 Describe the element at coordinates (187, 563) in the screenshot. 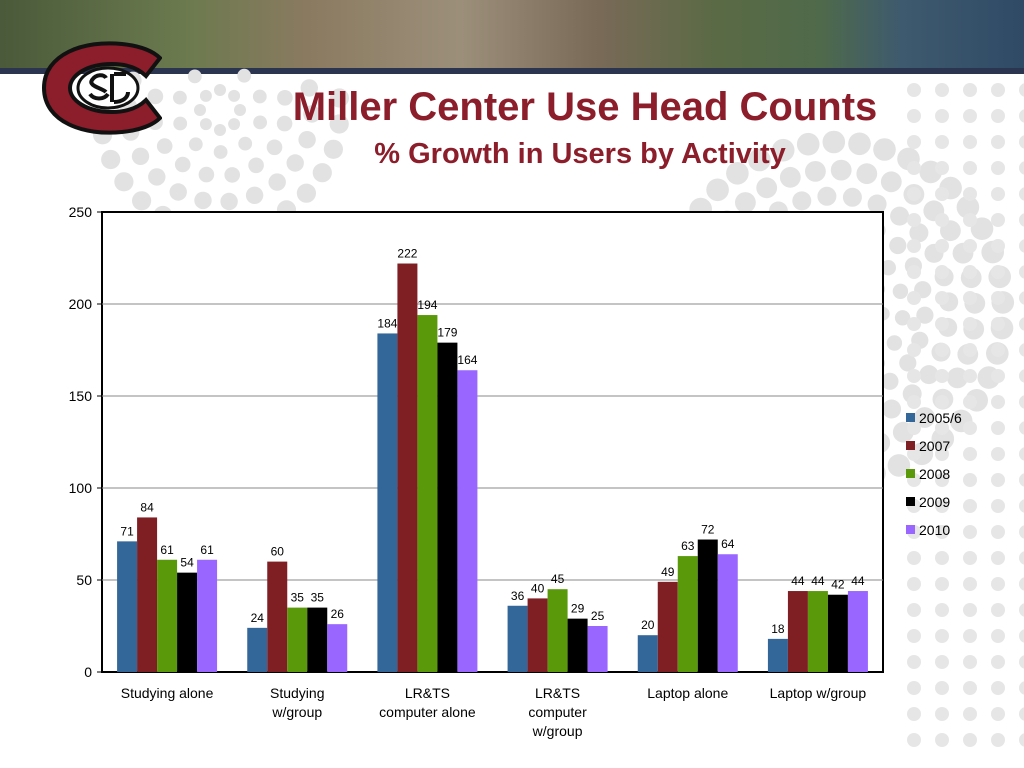

I see `data-label: 54` at that location.